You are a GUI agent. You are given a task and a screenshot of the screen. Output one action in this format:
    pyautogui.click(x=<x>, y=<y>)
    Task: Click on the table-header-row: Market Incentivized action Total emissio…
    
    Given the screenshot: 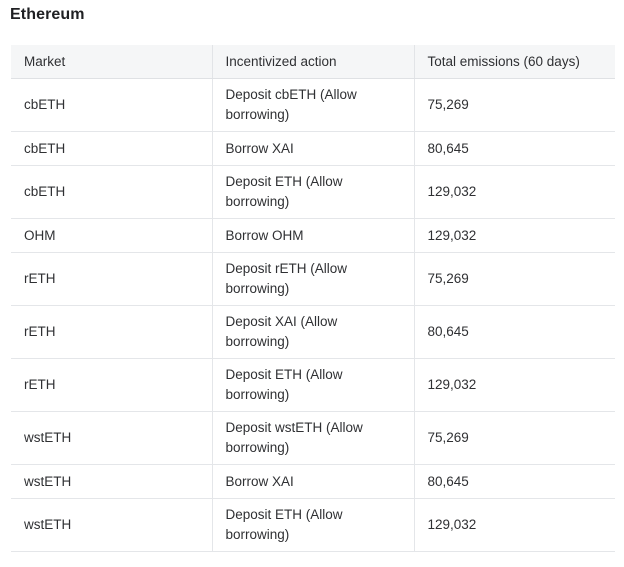 What is the action you would take?
    pyautogui.click(x=313, y=62)
    